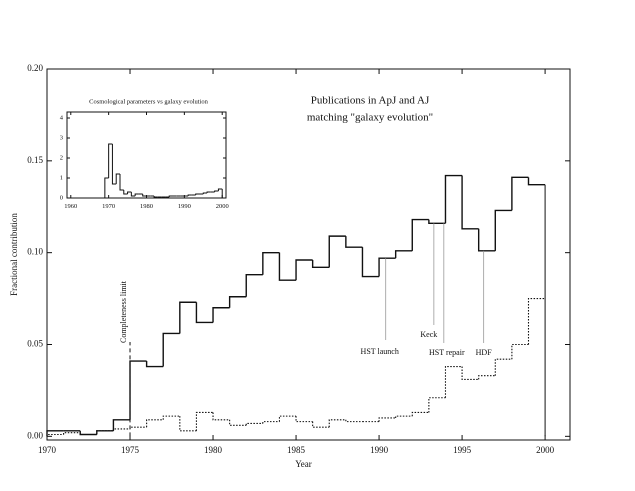 This screenshot has width=635, height=491. What do you see at coordinates (370, 101) in the screenshot?
I see `chart-title: Publications in ApJ and AJ` at bounding box center [370, 101].